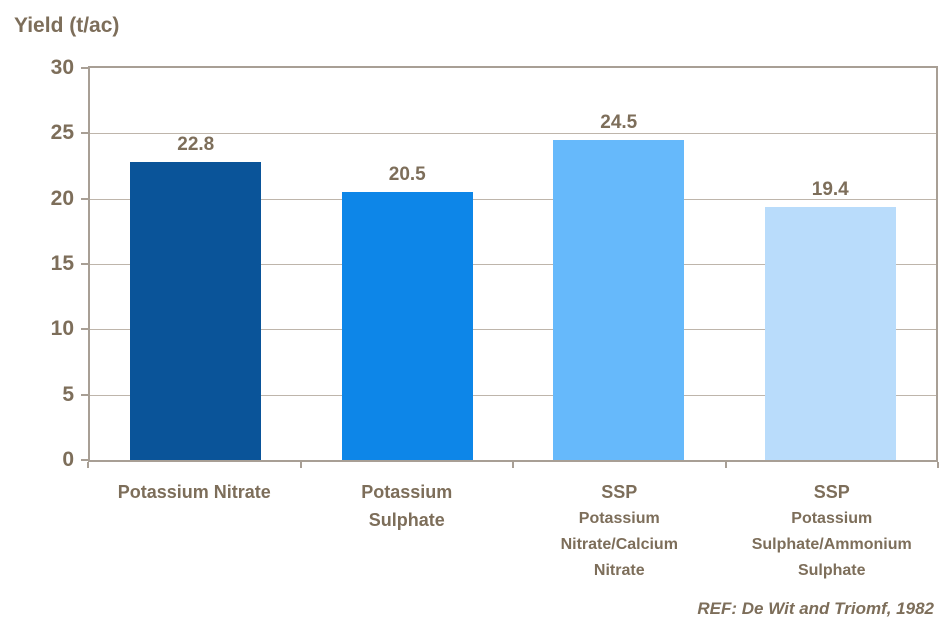  I want to click on y-axis-tick-label: 0, so click(68, 459).